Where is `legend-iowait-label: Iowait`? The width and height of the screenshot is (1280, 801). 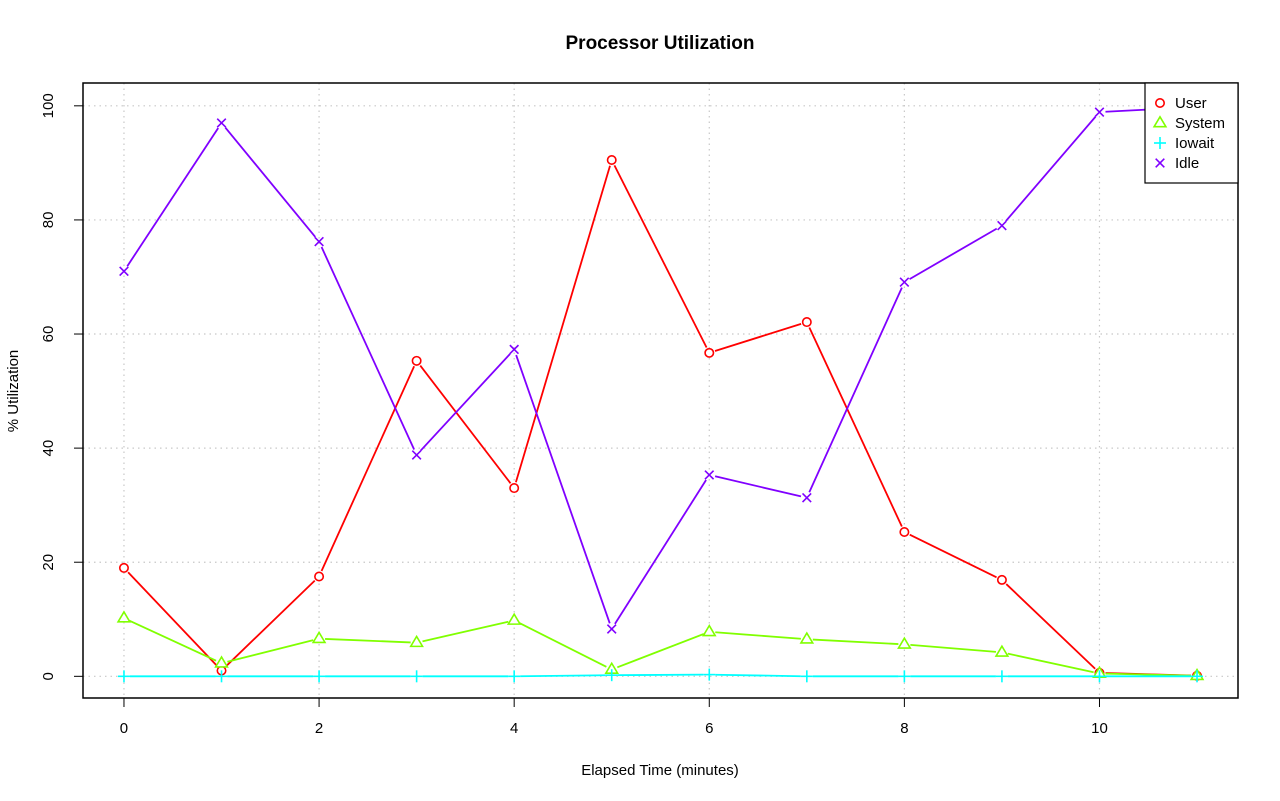 legend-iowait-label: Iowait is located at coordinates (1195, 143).